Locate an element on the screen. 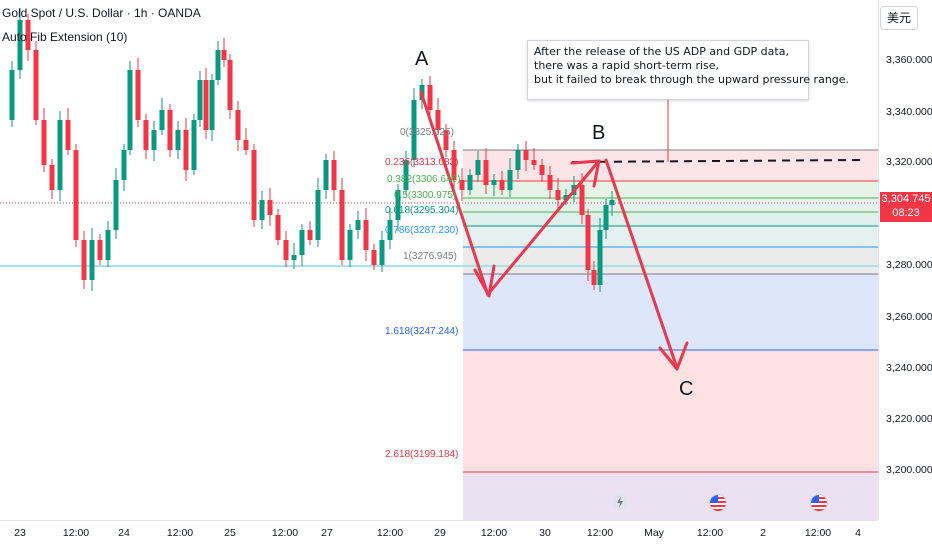 This screenshot has width=932, height=551. fib-label-1: 1(3276.945) is located at coordinates (430, 256).